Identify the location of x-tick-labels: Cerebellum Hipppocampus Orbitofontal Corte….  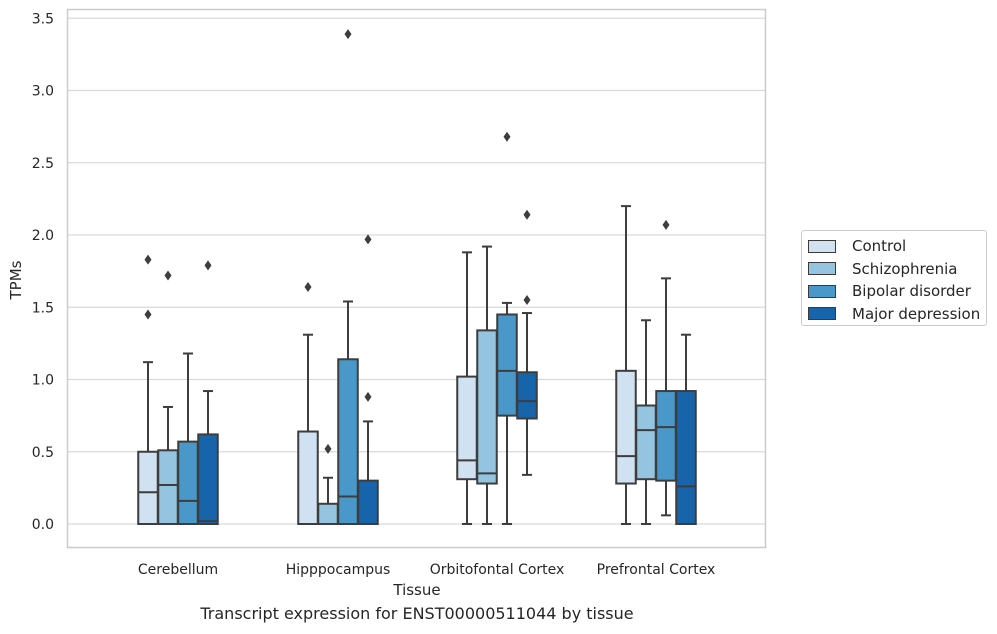
(426, 570).